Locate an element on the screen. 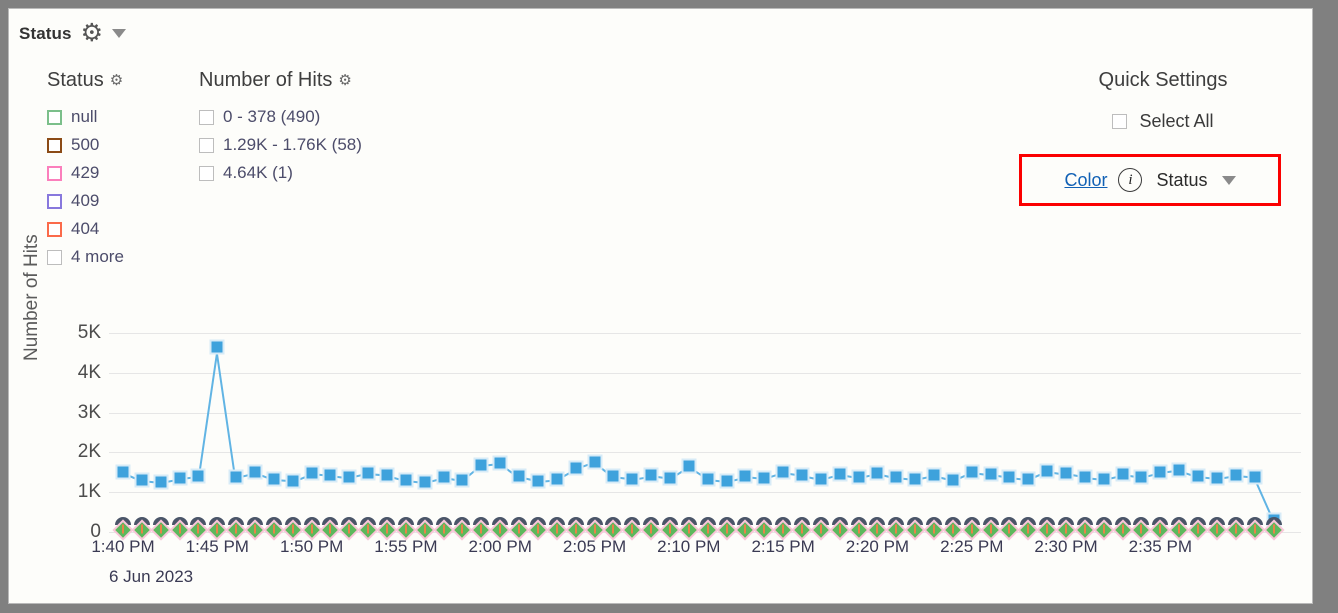  gear-icon: ⚙ is located at coordinates (91, 33).